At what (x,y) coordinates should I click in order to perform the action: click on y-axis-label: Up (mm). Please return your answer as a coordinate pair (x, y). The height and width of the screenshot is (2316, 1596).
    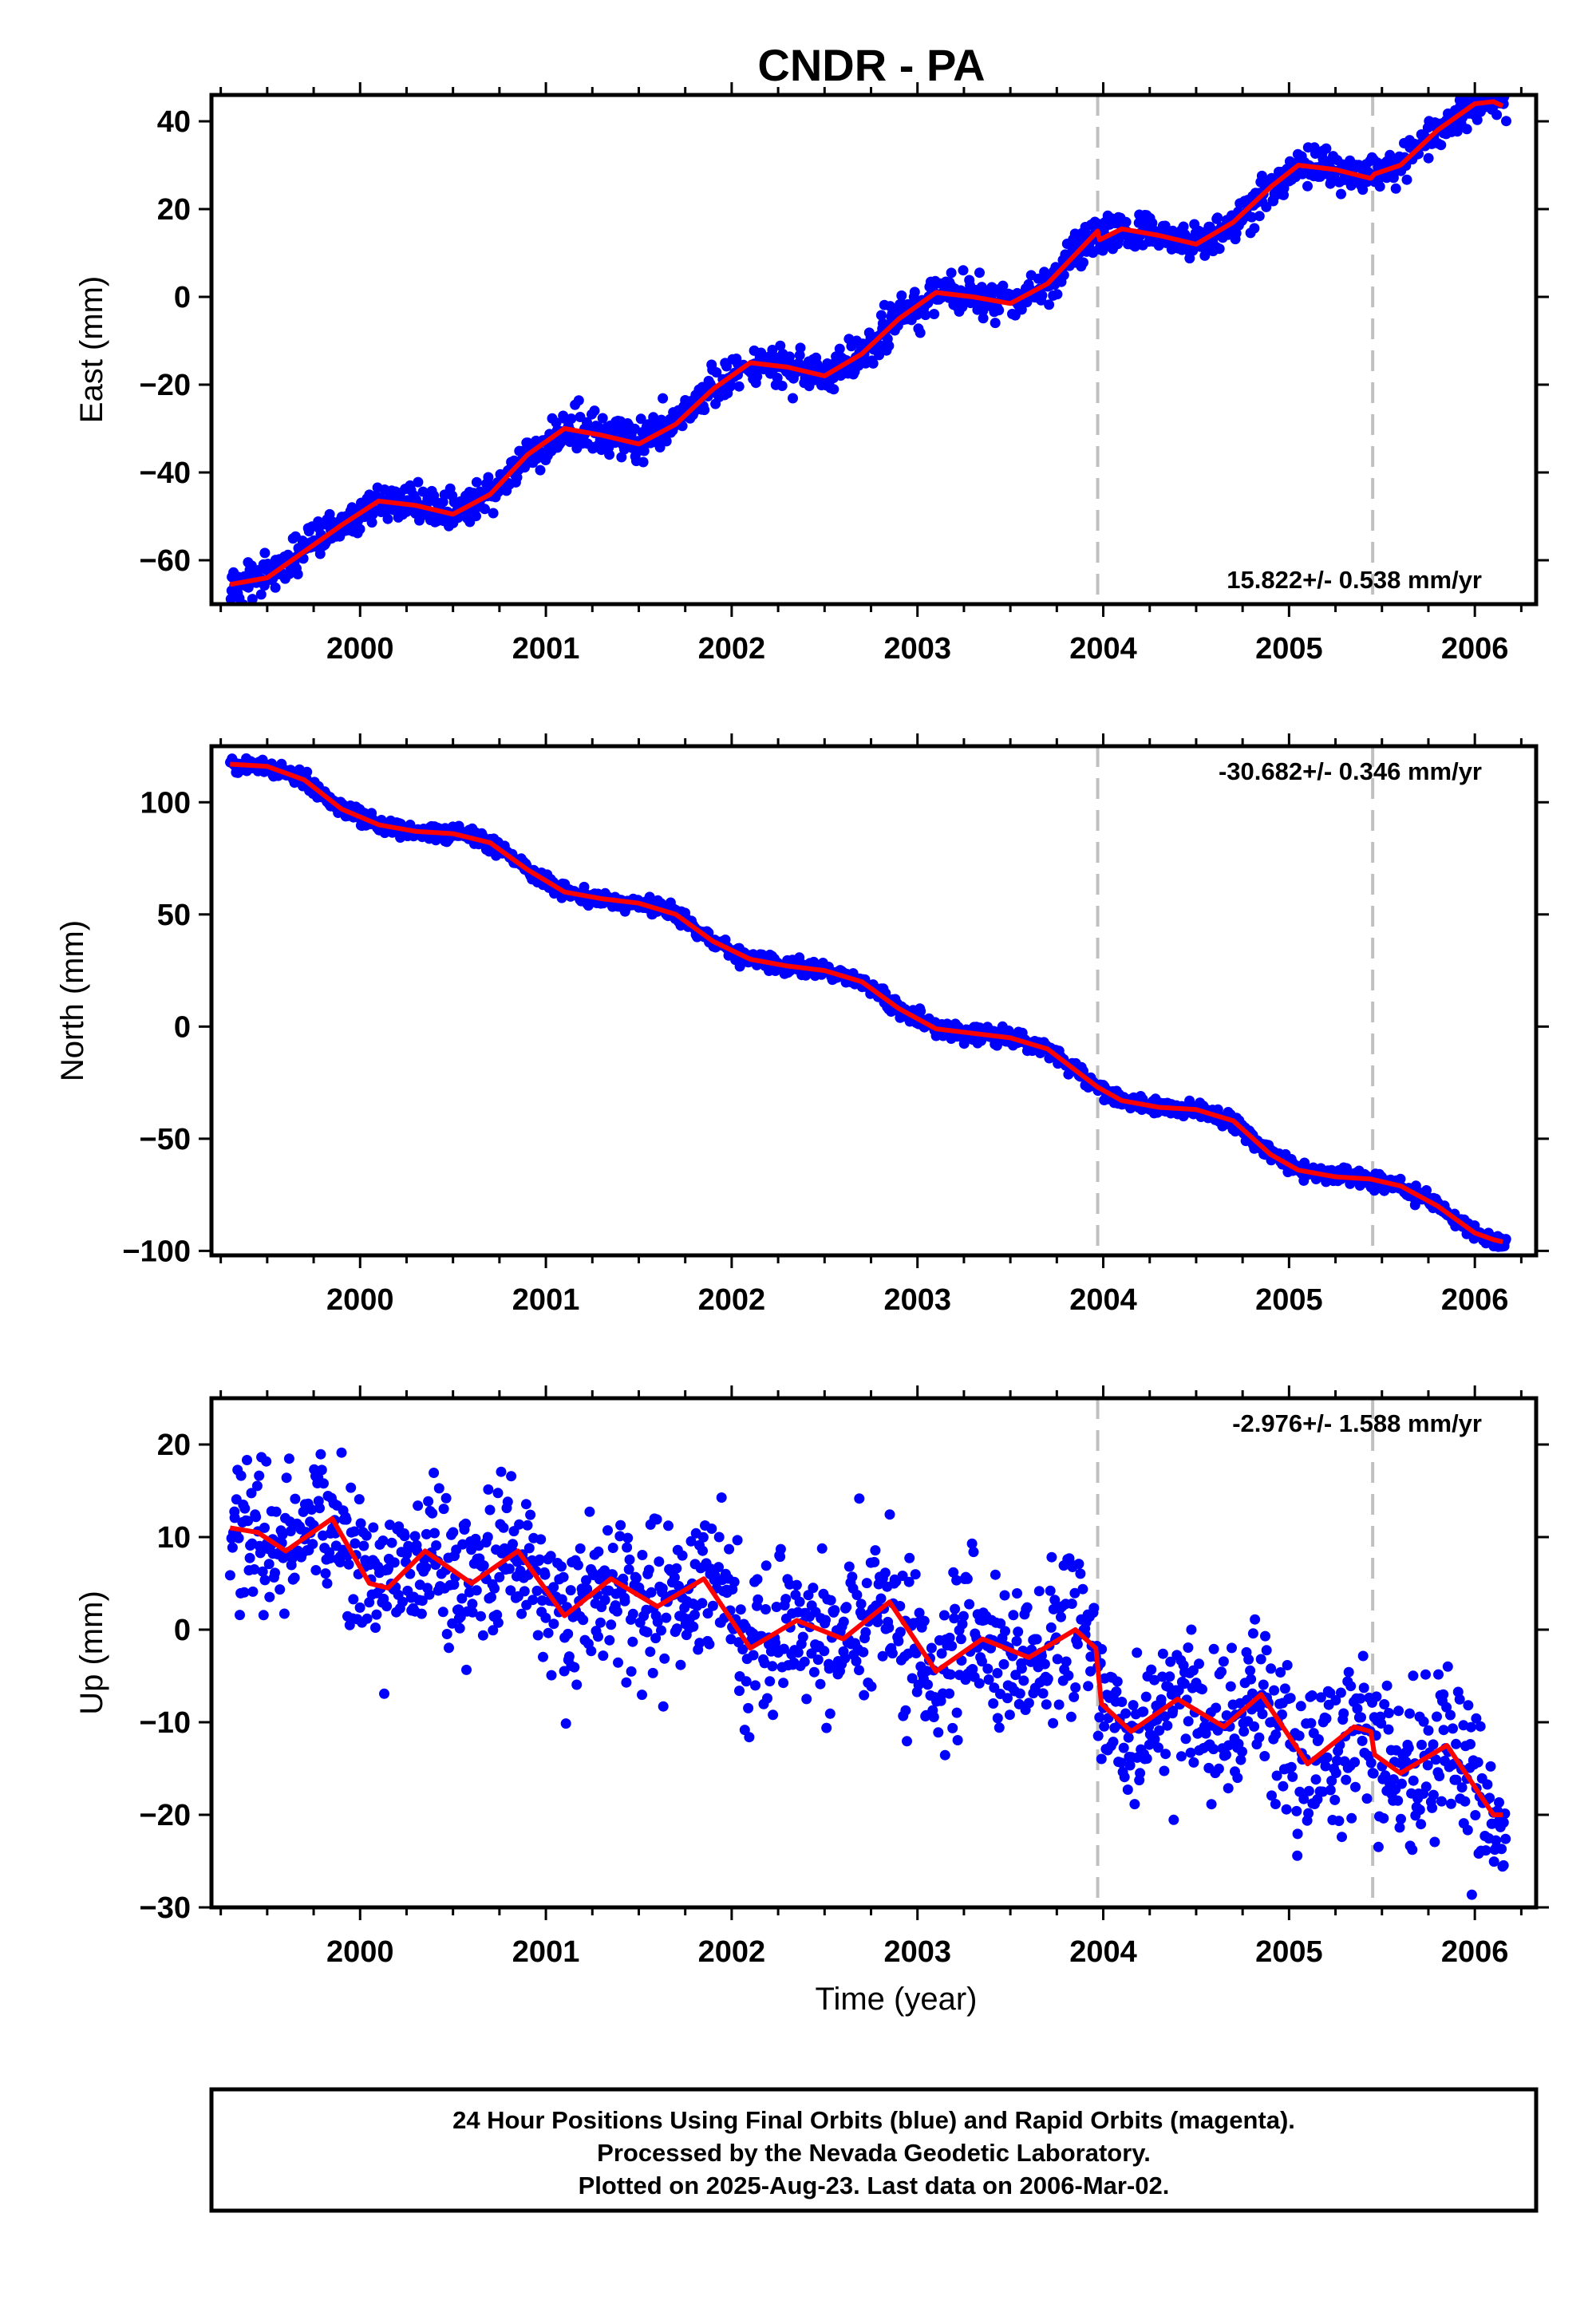
    Looking at the image, I should click on (91, 1653).